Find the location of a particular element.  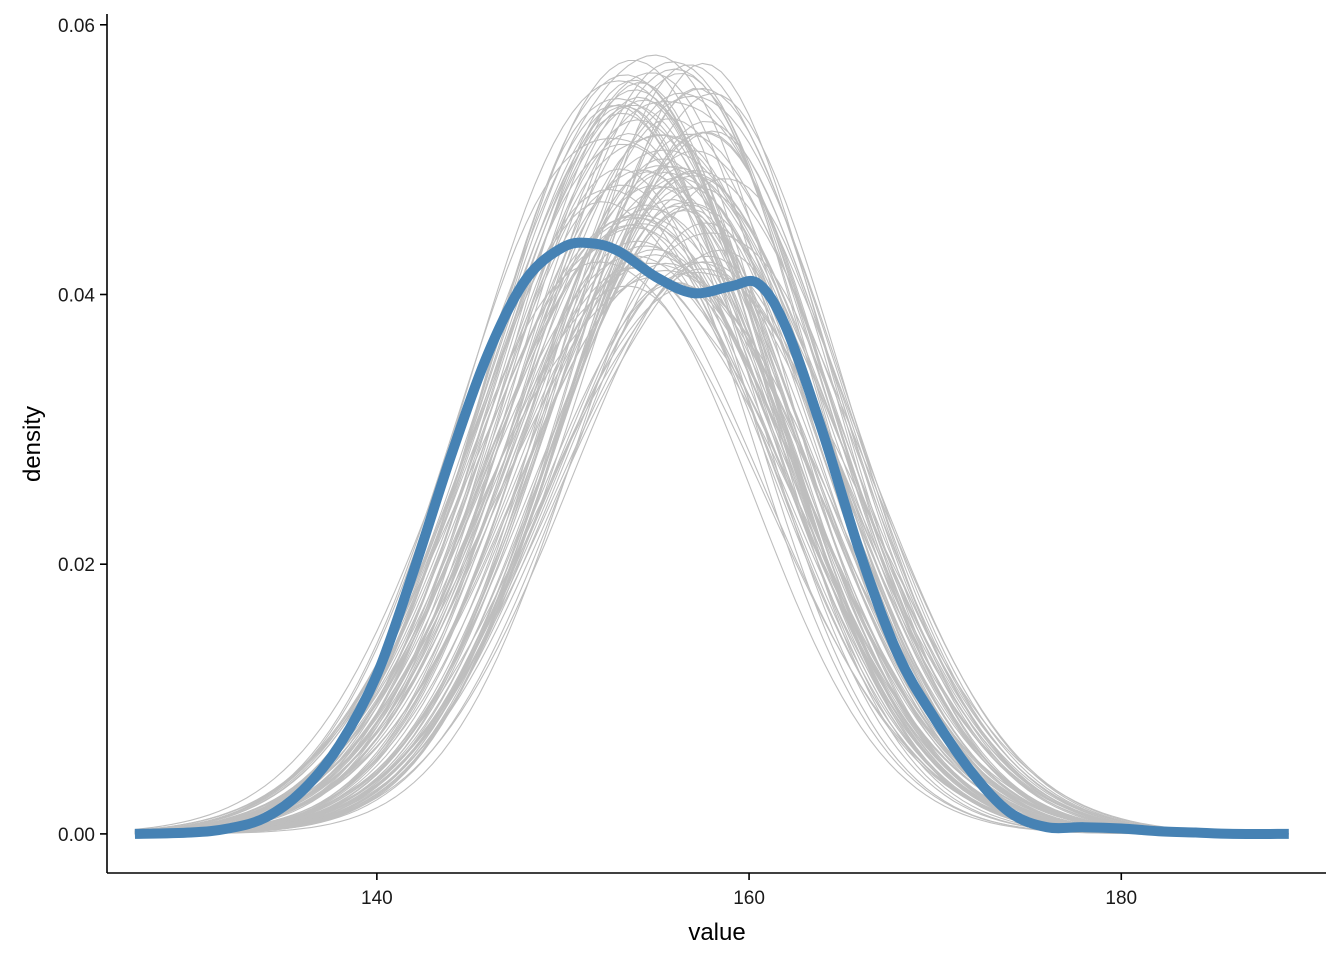

y-axis-title: density is located at coordinates (32, 444).